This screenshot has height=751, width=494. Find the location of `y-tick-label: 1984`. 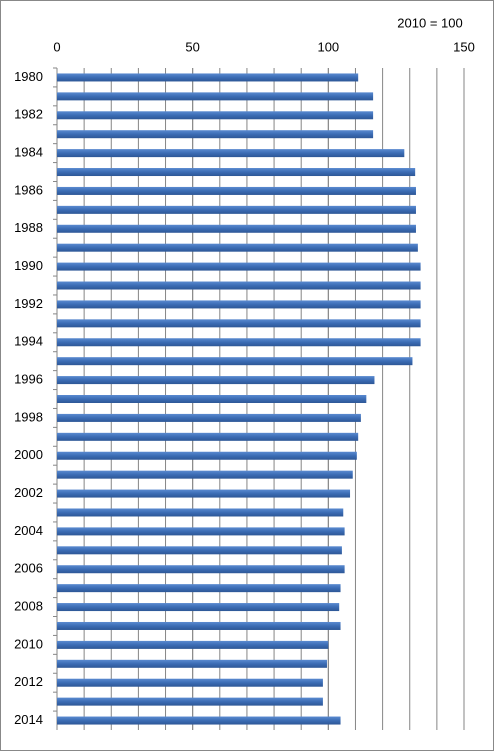

y-tick-label: 1984 is located at coordinates (28, 152).